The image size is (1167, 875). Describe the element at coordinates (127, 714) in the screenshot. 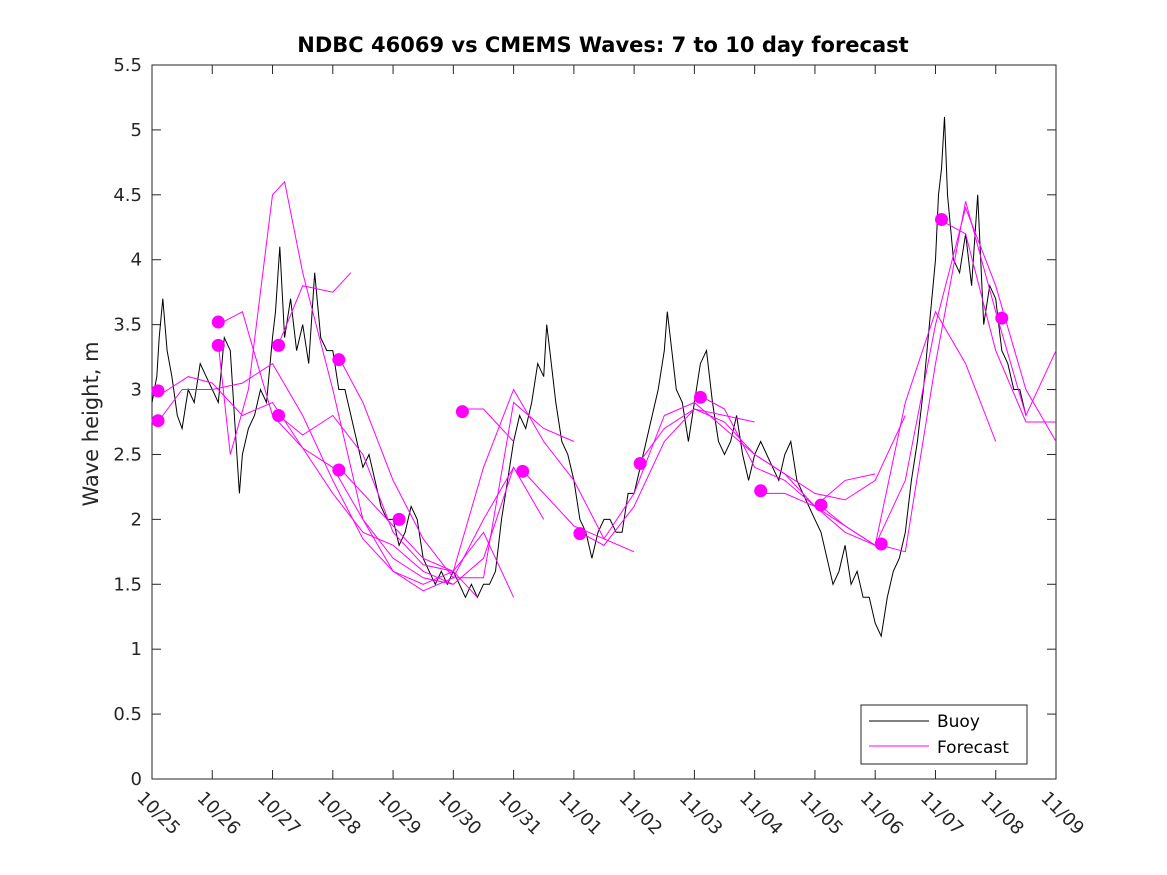

I see `y-tick-label: 0.5` at that location.